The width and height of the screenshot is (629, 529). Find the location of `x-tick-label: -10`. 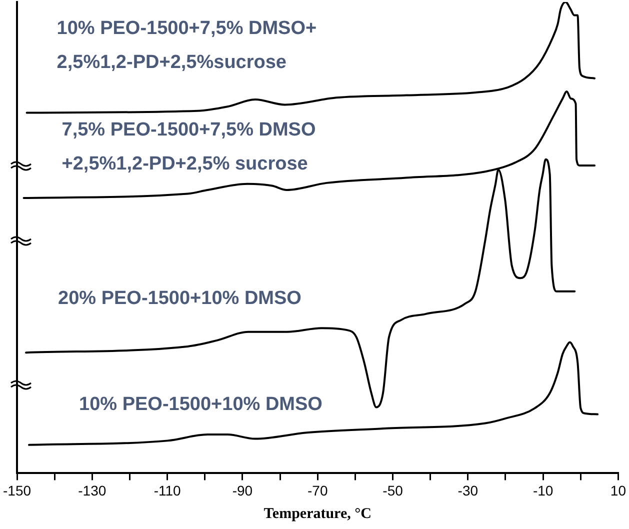

x-tick-label: -10 is located at coordinates (543, 490).